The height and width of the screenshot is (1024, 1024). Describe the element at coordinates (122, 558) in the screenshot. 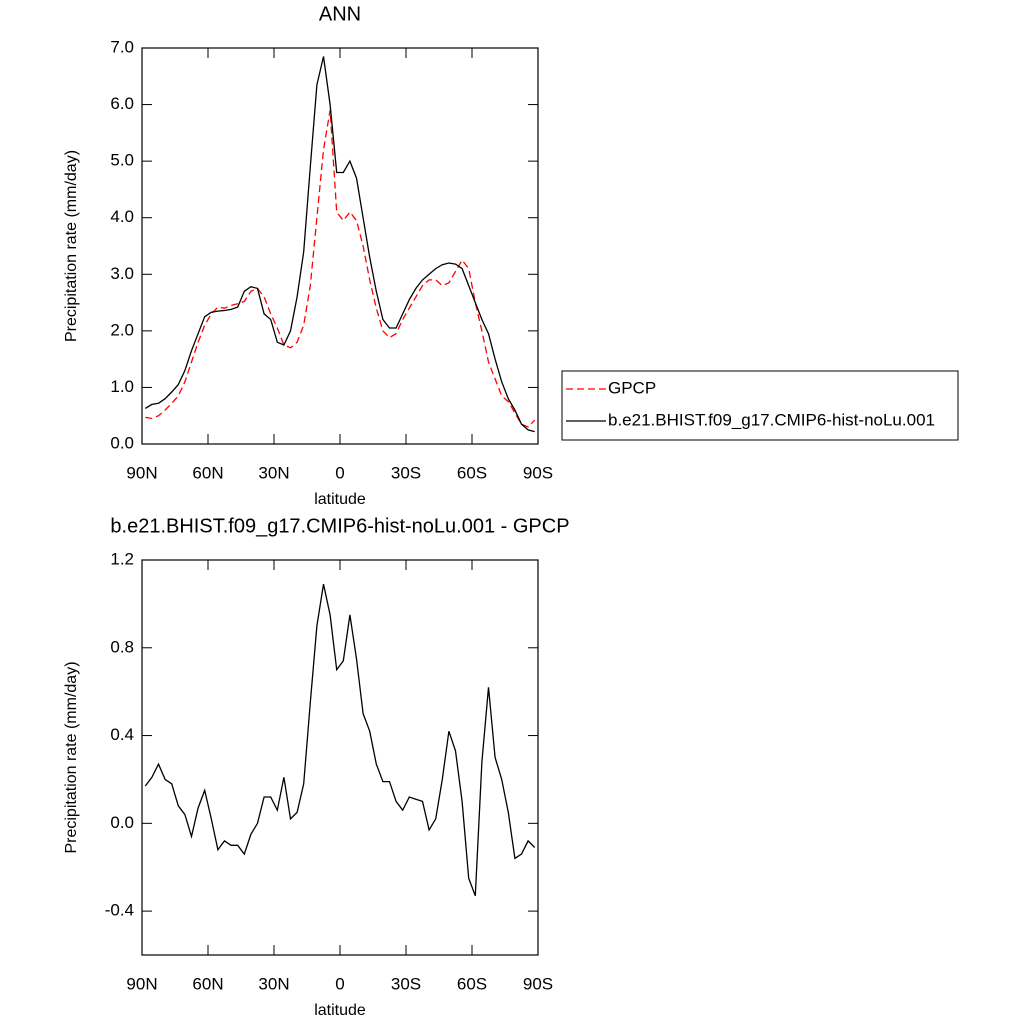

I see `y-tick-label: 1.2` at that location.